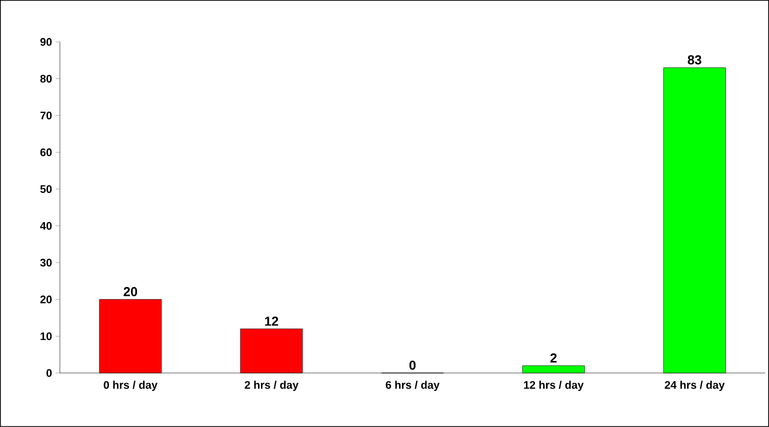  What do you see at coordinates (46, 78) in the screenshot?
I see `y-tick-label: 80` at bounding box center [46, 78].